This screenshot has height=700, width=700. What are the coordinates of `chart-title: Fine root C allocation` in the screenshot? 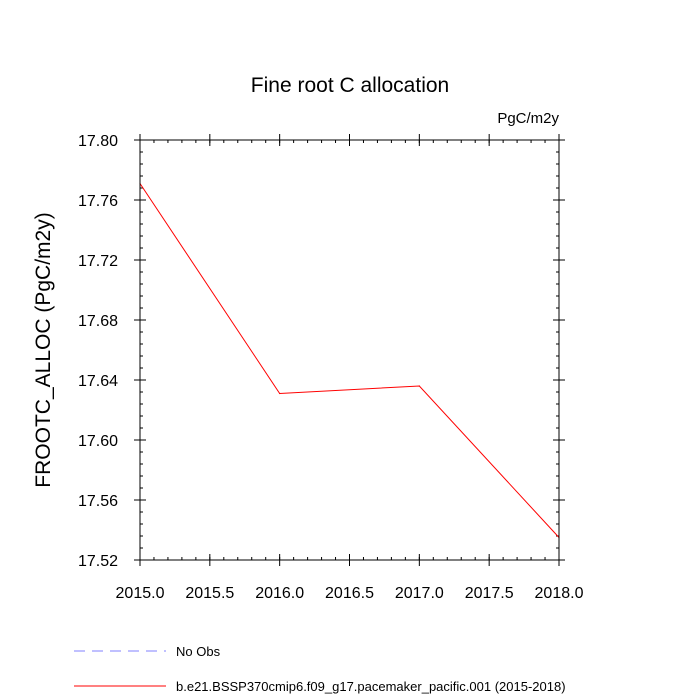 It's located at (350, 85).